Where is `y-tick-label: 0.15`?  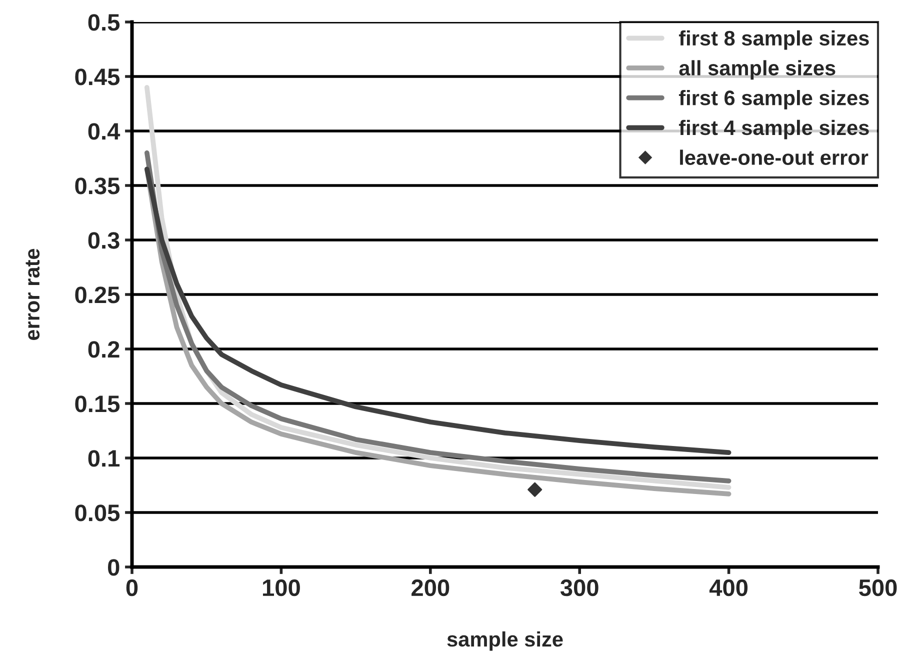 y-tick-label: 0.15 is located at coordinates (97, 404).